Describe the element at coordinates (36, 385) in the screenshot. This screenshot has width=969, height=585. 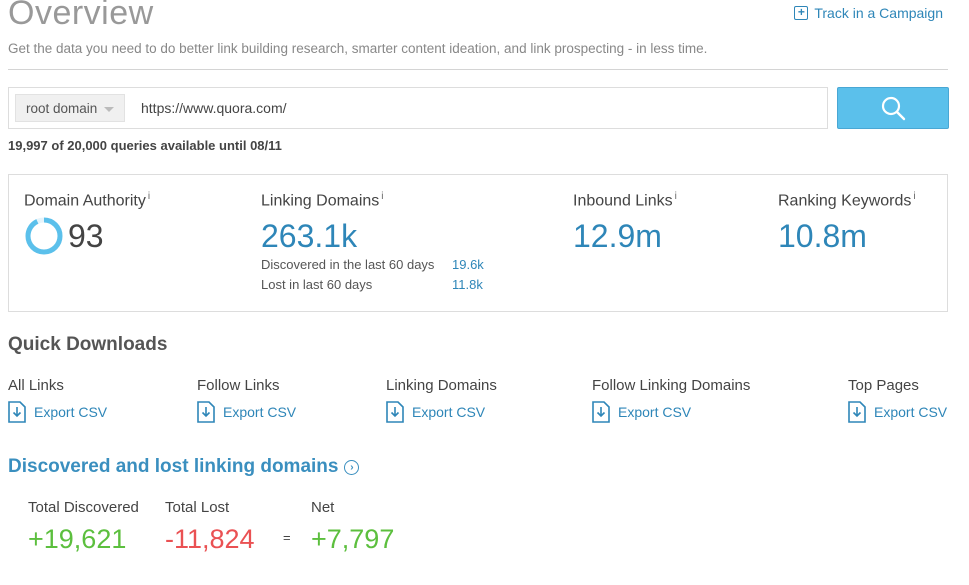
I see `download-label: All Links` at that location.